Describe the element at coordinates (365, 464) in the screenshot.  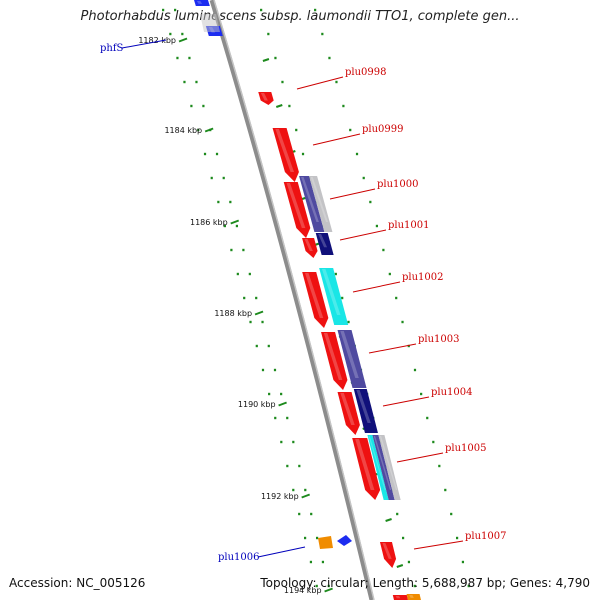
I see `gene-plu1005-gloss` at that location.